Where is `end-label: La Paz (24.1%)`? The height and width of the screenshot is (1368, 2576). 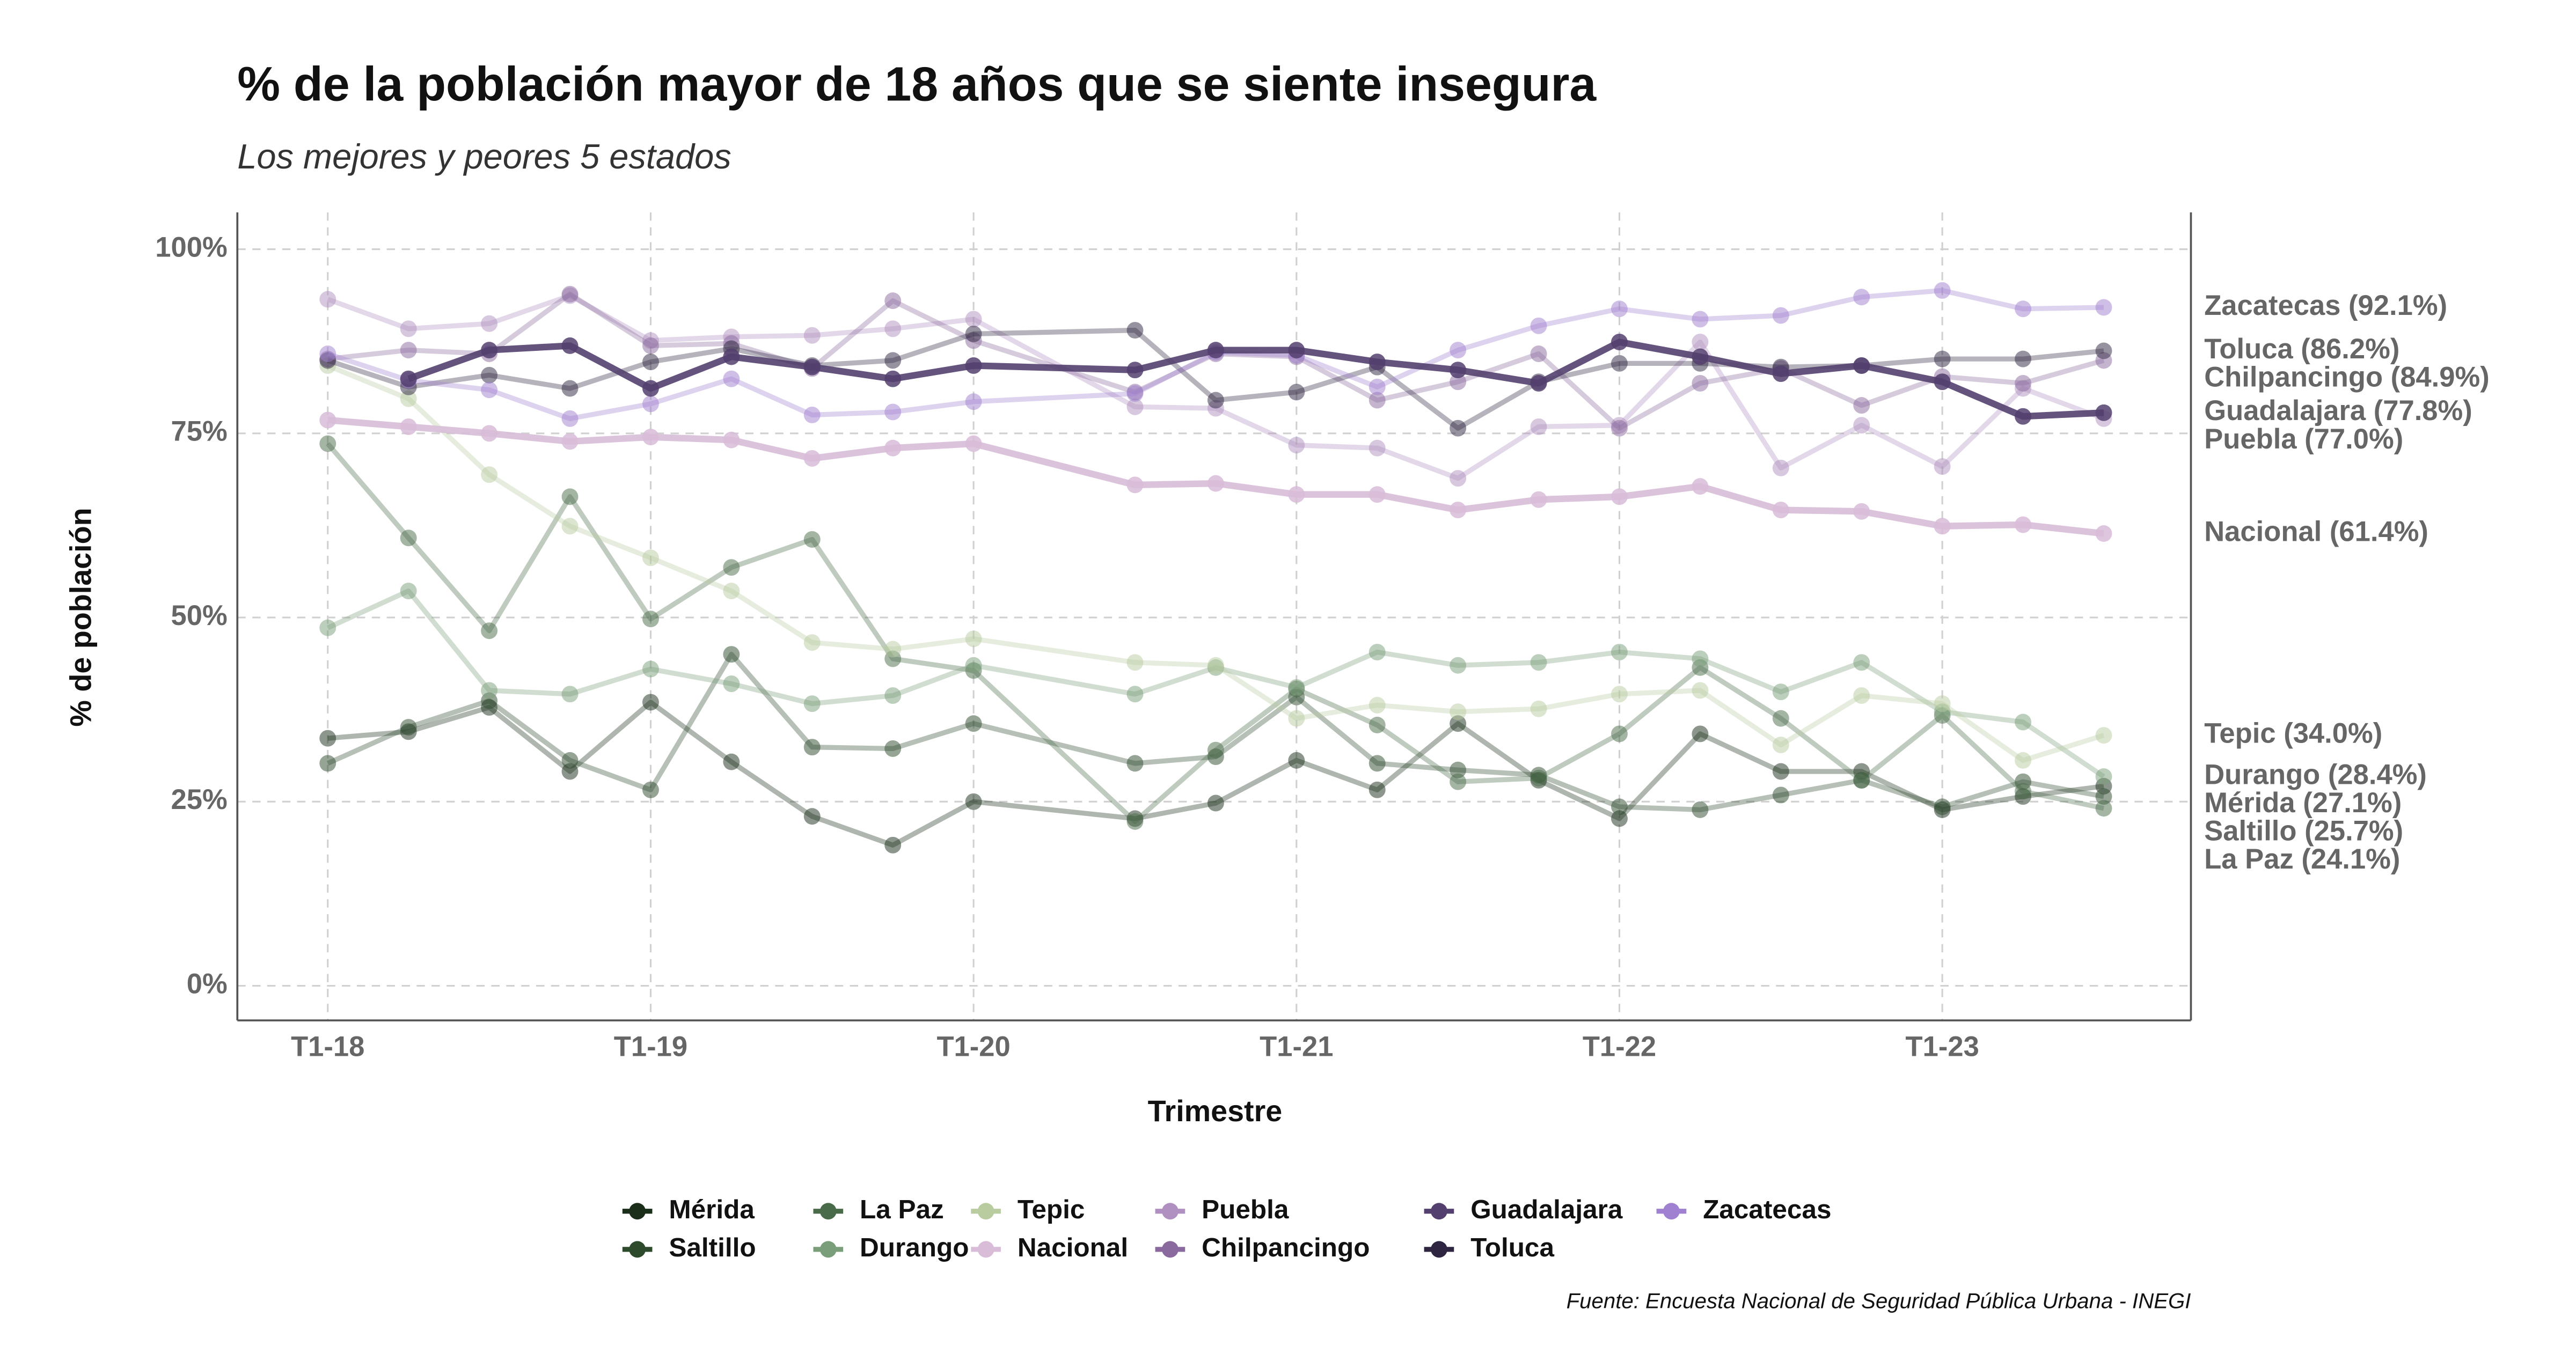 end-label: La Paz (24.1%) is located at coordinates (2302, 859).